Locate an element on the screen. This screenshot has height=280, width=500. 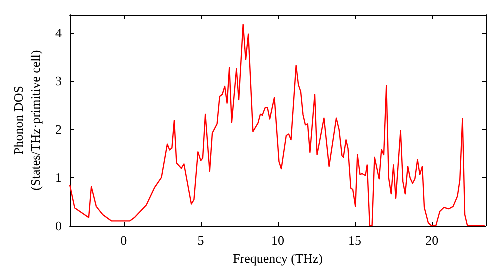
x-axis-title: Frequency (THz) is located at coordinates (278, 258).